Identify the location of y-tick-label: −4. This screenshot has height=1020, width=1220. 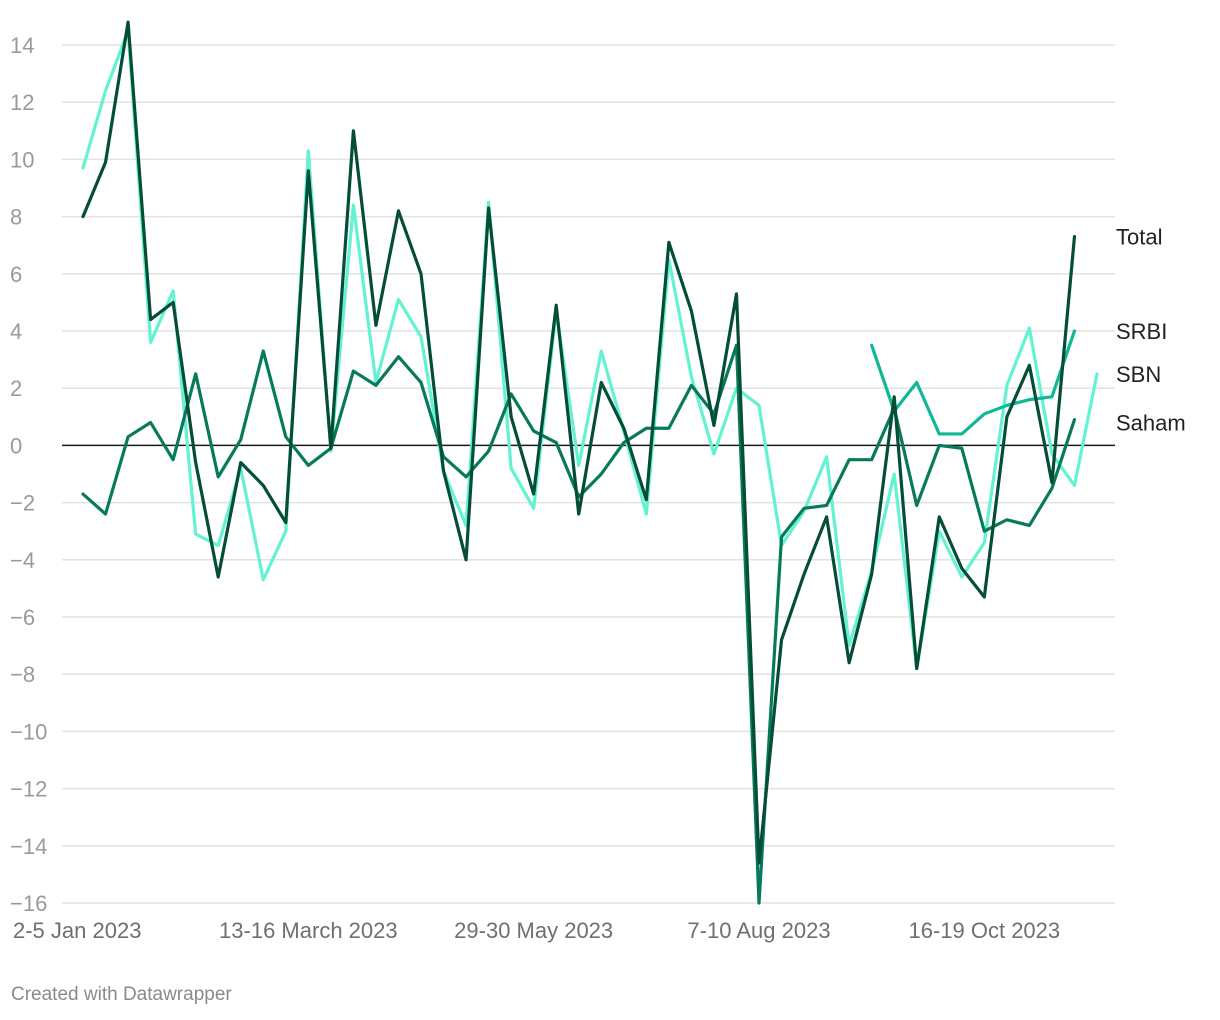
(22, 560).